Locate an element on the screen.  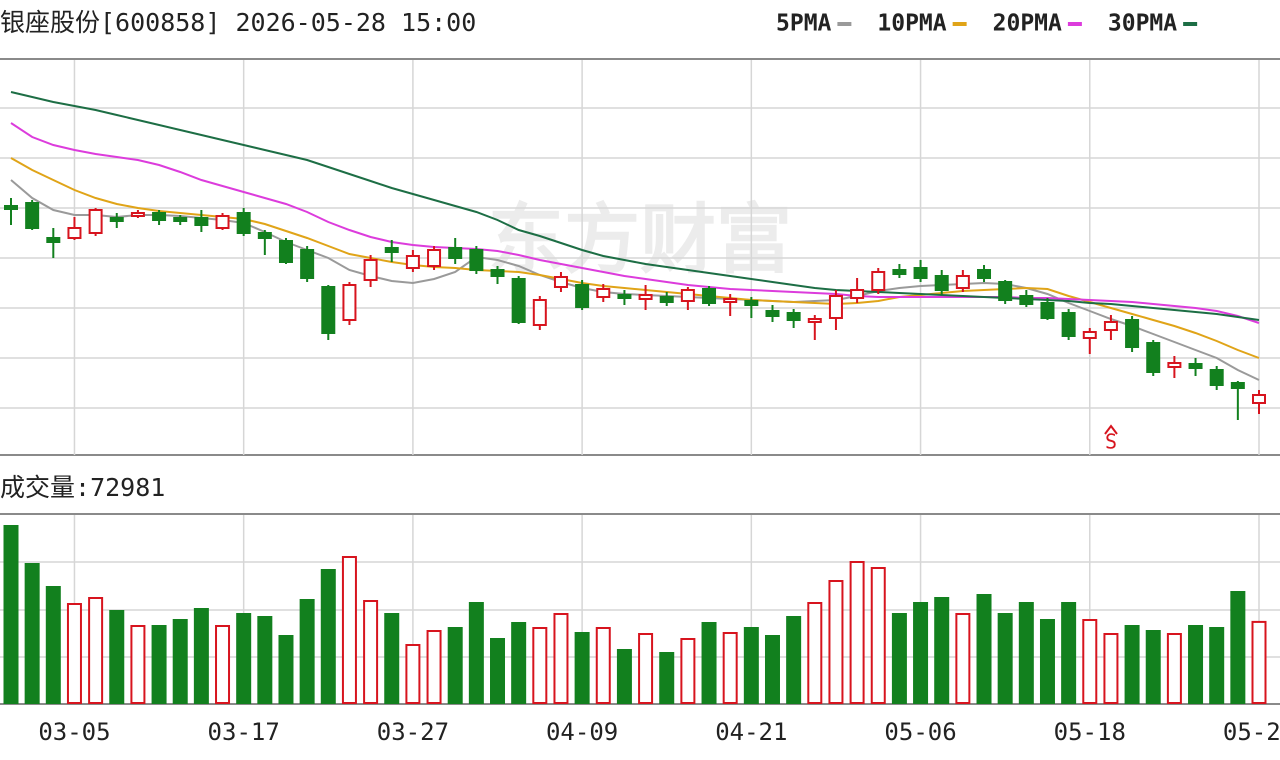
legend-label: 20PMA is located at coordinates (1027, 24).